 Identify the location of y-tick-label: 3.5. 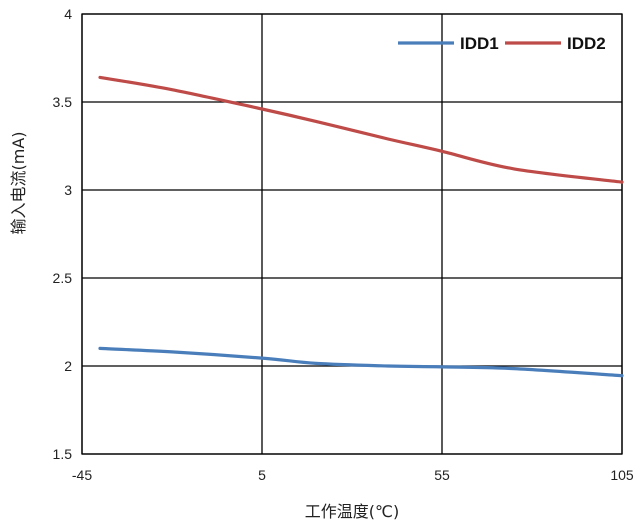
(63, 102).